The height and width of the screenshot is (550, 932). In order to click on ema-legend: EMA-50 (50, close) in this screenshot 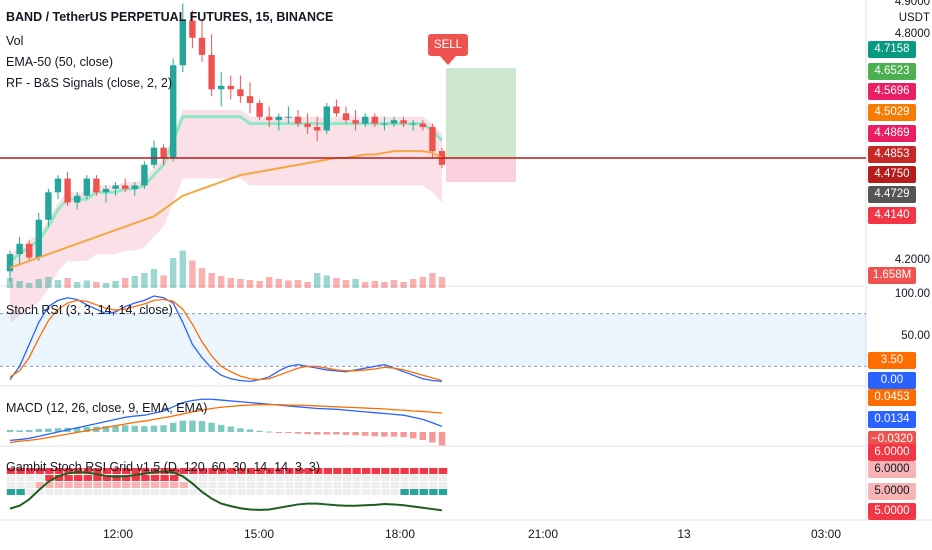, I will do `click(59, 62)`.